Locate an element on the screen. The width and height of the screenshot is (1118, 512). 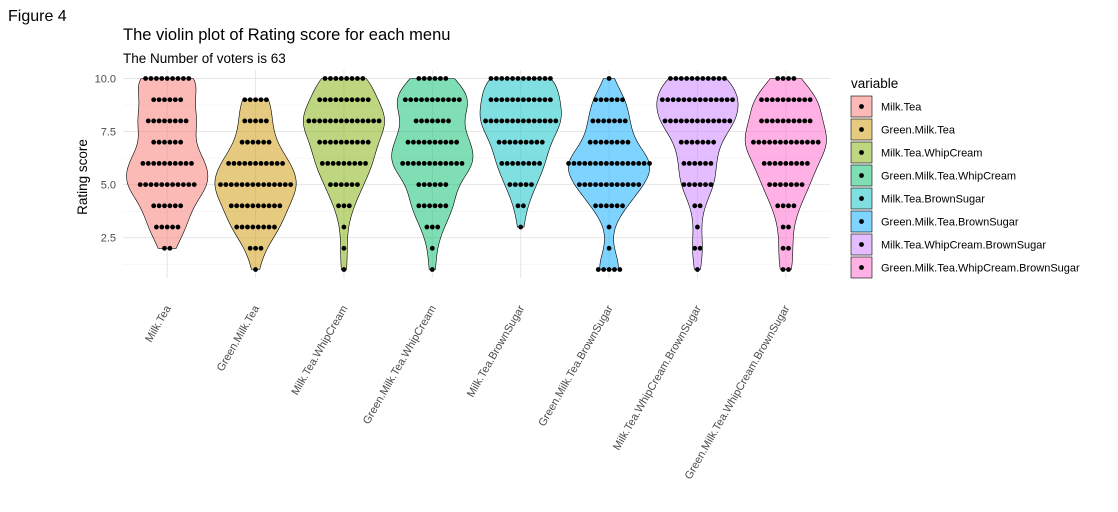
x-tick-label: Green.Milk.Tea.WhipCream is located at coordinates (400, 365).